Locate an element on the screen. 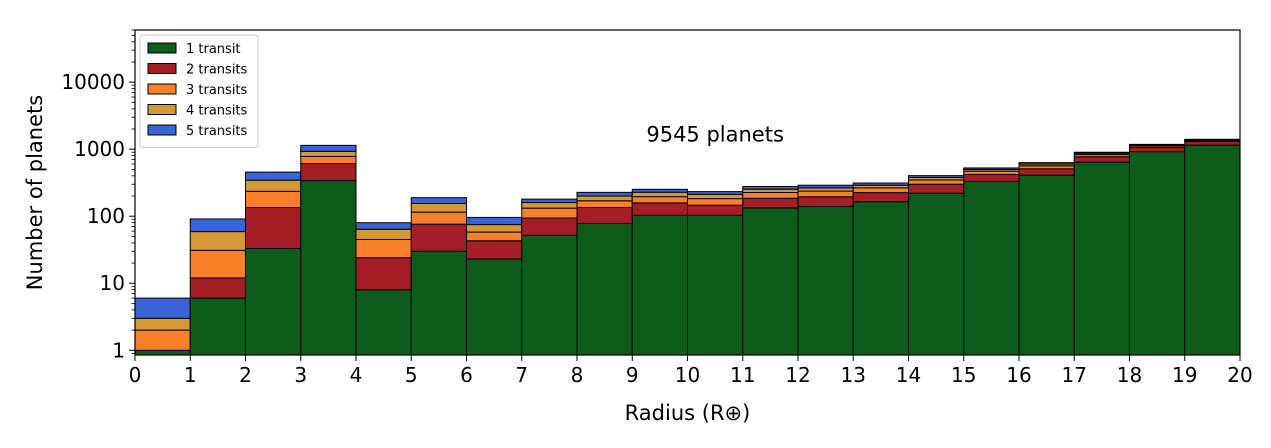 This screenshot has width=1271, height=448. planet-count-annotation: 9545 planets is located at coordinates (715, 135).